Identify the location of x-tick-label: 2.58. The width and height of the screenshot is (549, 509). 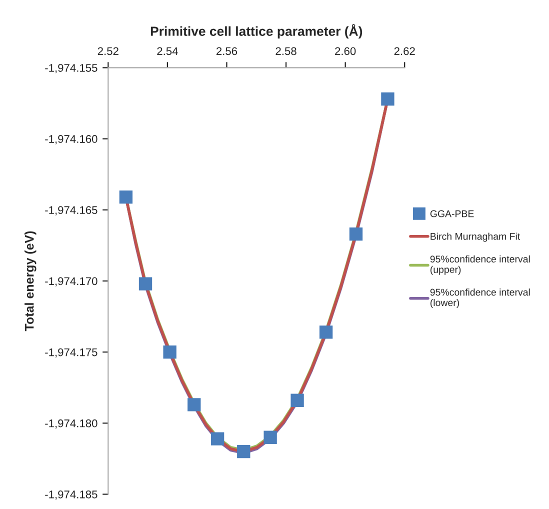
(286, 51).